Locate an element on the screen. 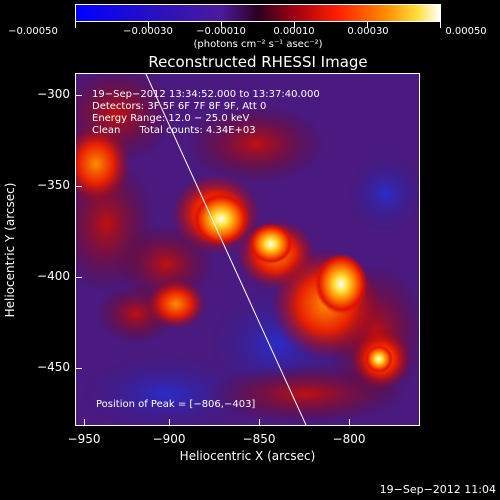 The image size is (500, 500). y-axis-label: Heliocentric Y (arcsec) is located at coordinates (10, 250).